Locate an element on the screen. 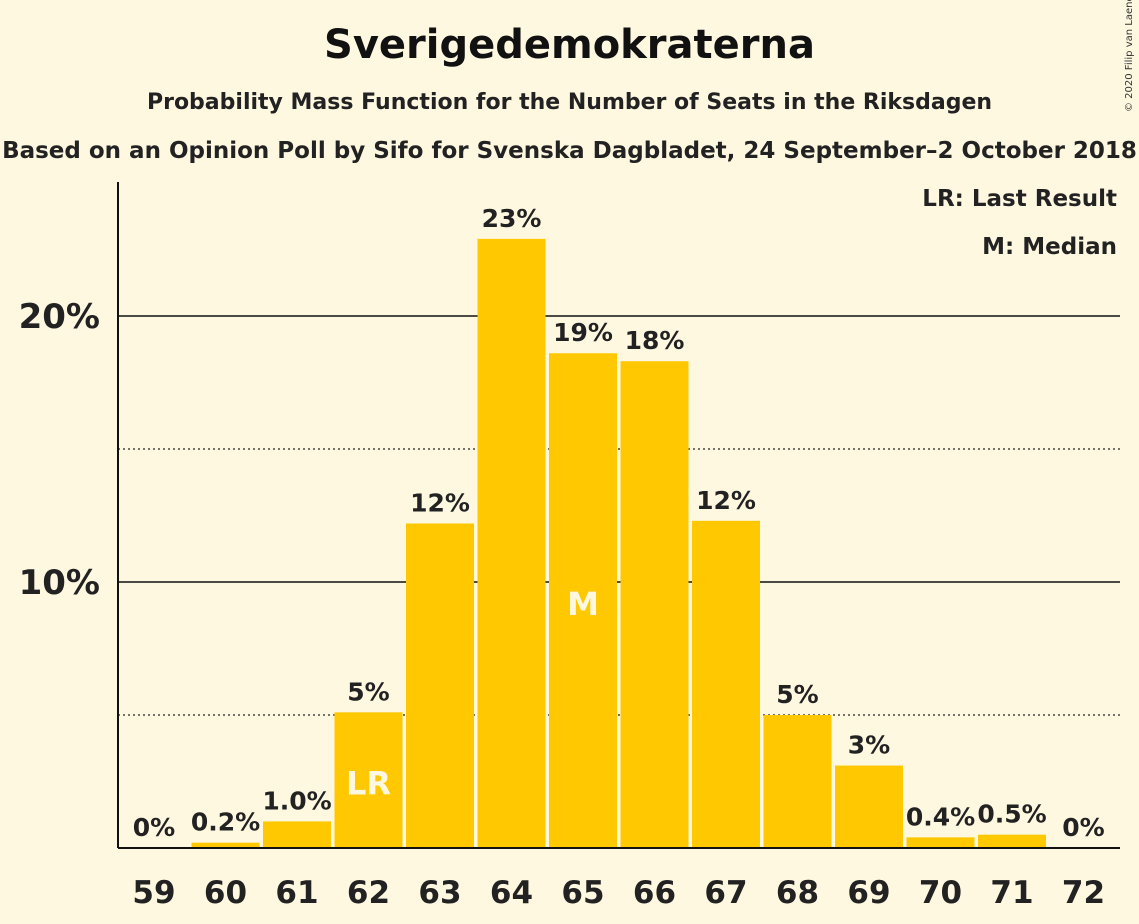  y-tick-label: 10% is located at coordinates (59, 583).